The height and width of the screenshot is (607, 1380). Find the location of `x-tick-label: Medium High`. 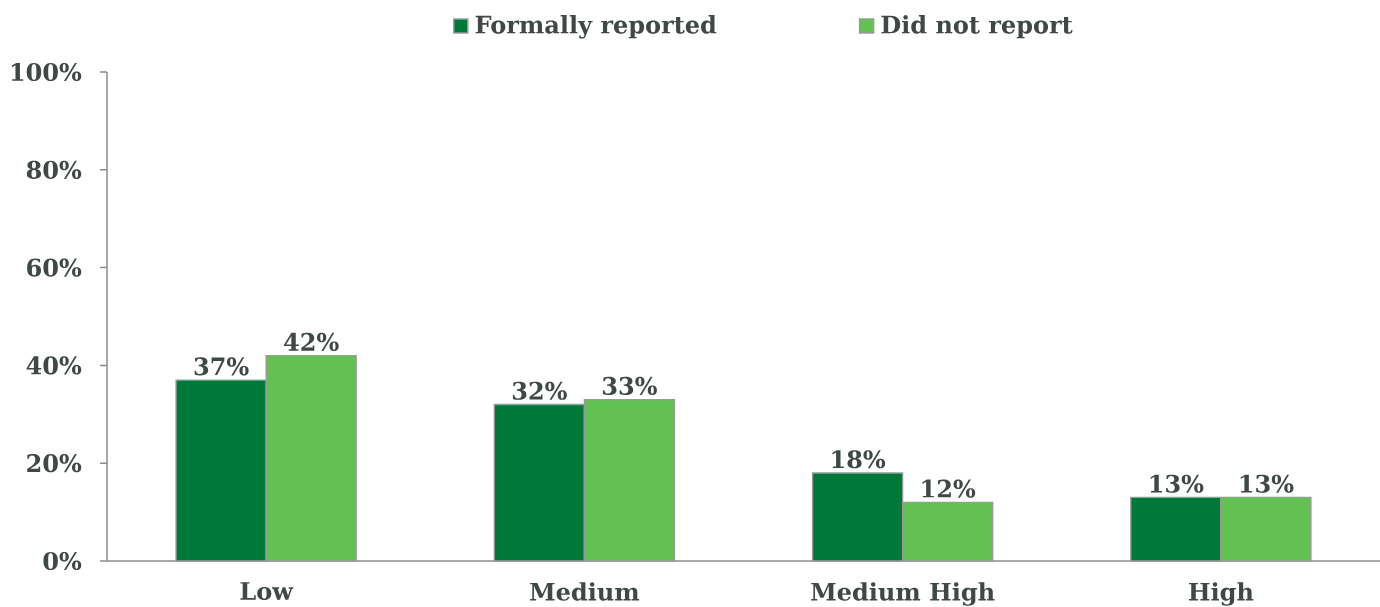

x-tick-label: Medium High is located at coordinates (903, 594).